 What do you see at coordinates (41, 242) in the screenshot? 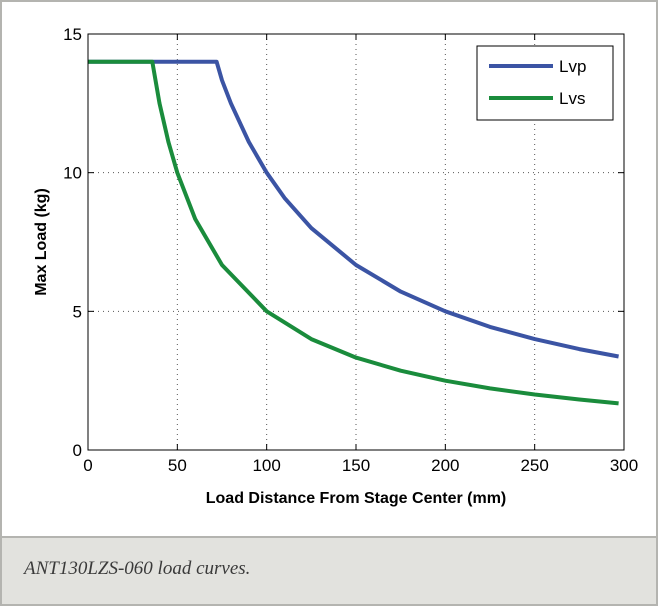
I see `y-axis-label: Max Load (kg)` at bounding box center [41, 242].